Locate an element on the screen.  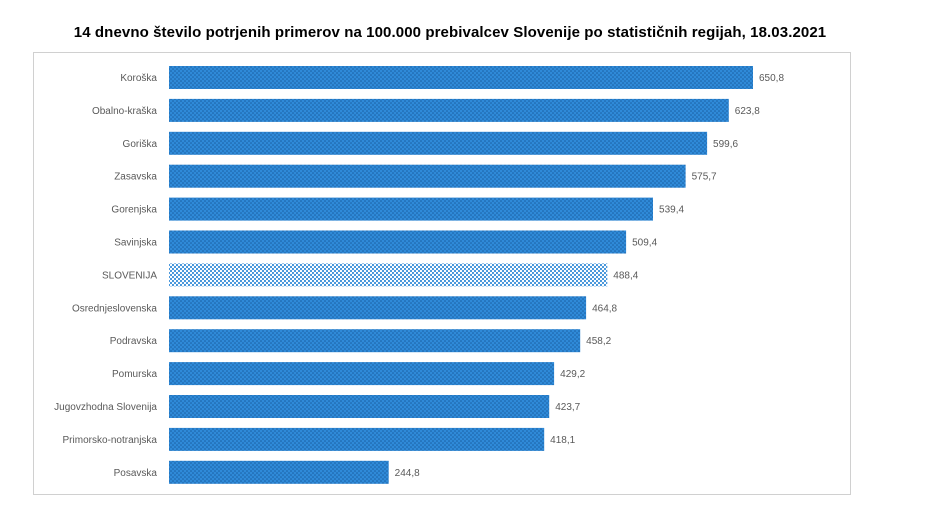
bar-koro-ka is located at coordinates (461, 77).